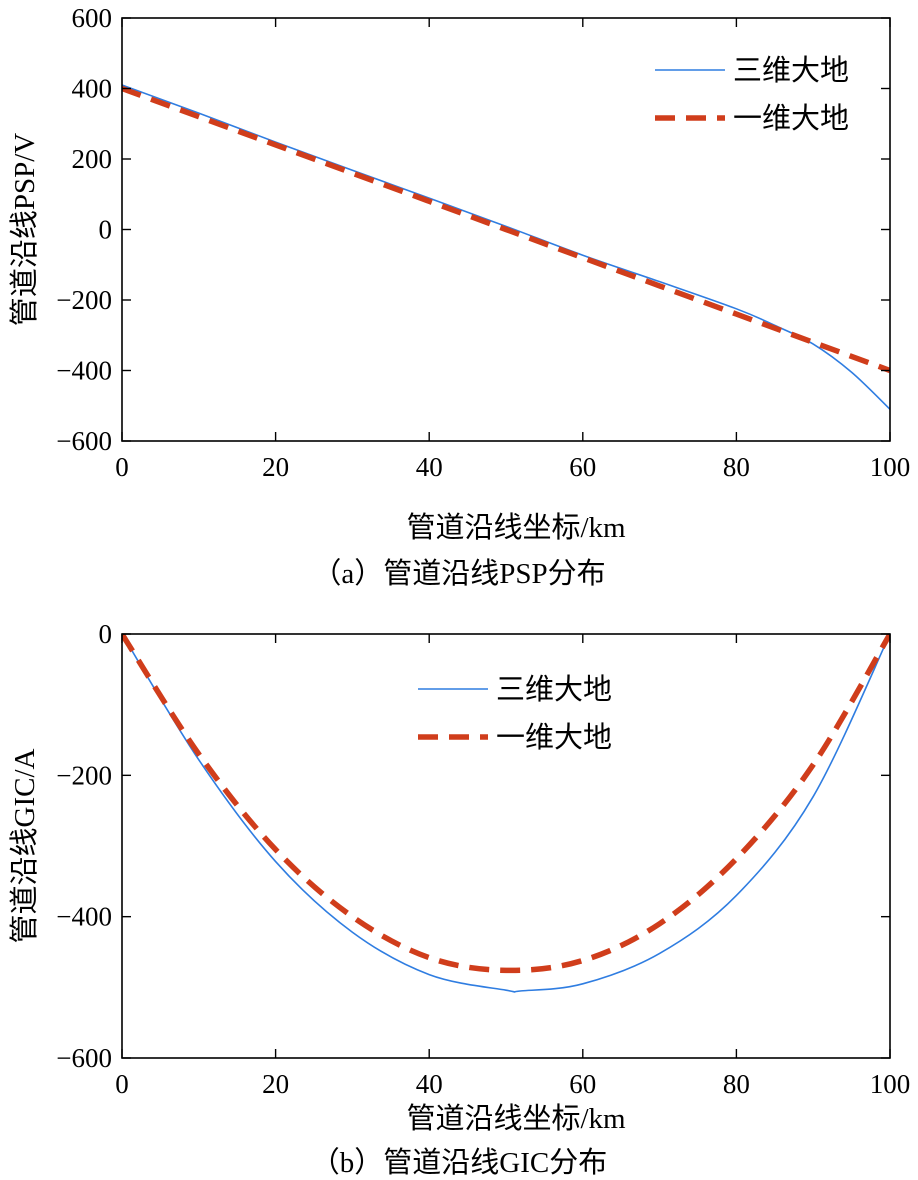 This screenshot has height=1180, width=918. Describe the element at coordinates (458, 573) in the screenshot. I see `figure-caption: （a）管道沿线PSP分布` at that location.